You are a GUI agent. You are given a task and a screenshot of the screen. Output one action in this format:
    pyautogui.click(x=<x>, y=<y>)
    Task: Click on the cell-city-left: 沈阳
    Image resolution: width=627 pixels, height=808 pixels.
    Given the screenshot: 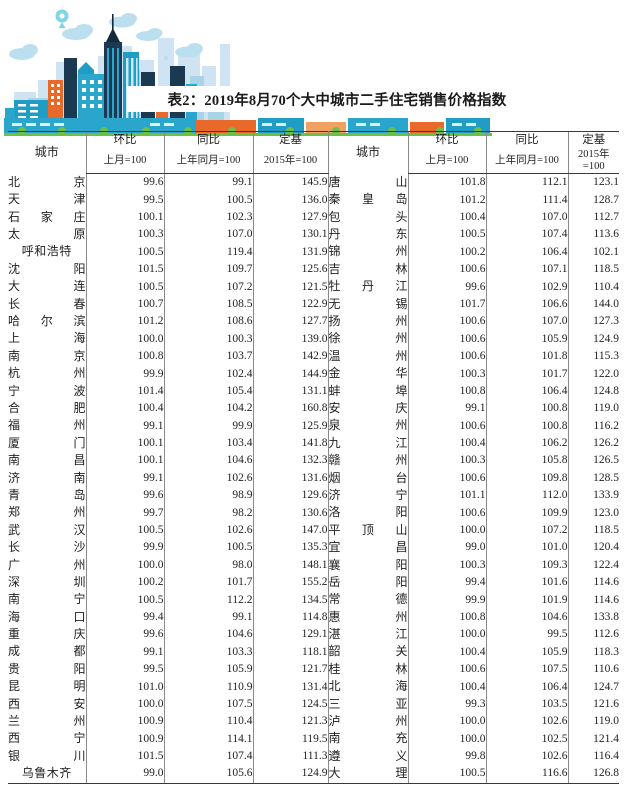 What is the action you would take?
    pyautogui.click(x=47, y=268)
    